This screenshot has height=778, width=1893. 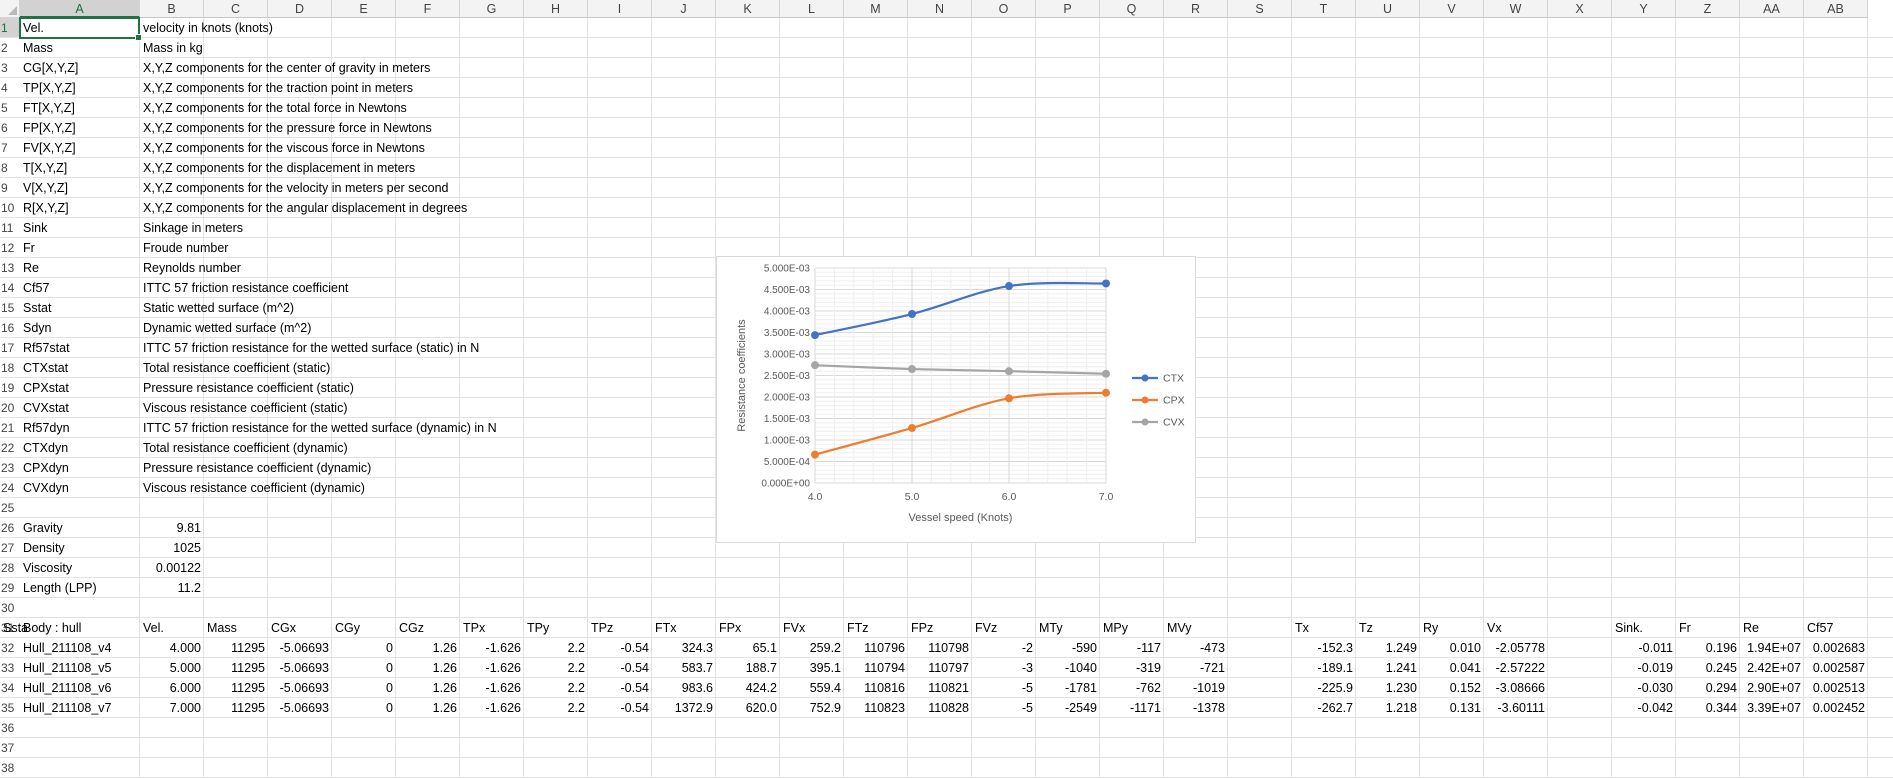 What do you see at coordinates (10, 488) in the screenshot?
I see `row-header: 24` at bounding box center [10, 488].